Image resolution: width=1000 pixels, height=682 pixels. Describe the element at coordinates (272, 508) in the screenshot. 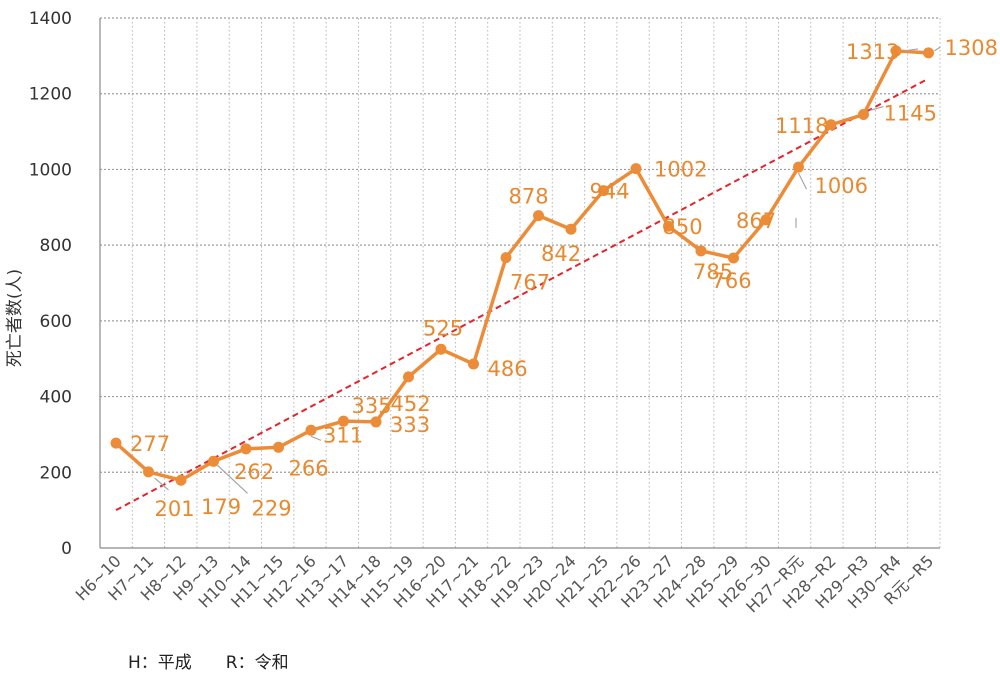

I see `data-label: 229` at that location.